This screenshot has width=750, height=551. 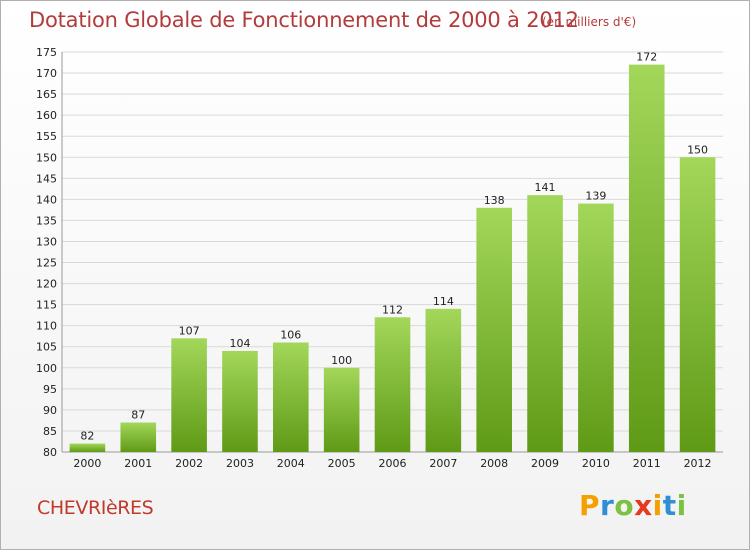 What do you see at coordinates (50, 431) in the screenshot?
I see `y-tick-label: 85` at bounding box center [50, 431].